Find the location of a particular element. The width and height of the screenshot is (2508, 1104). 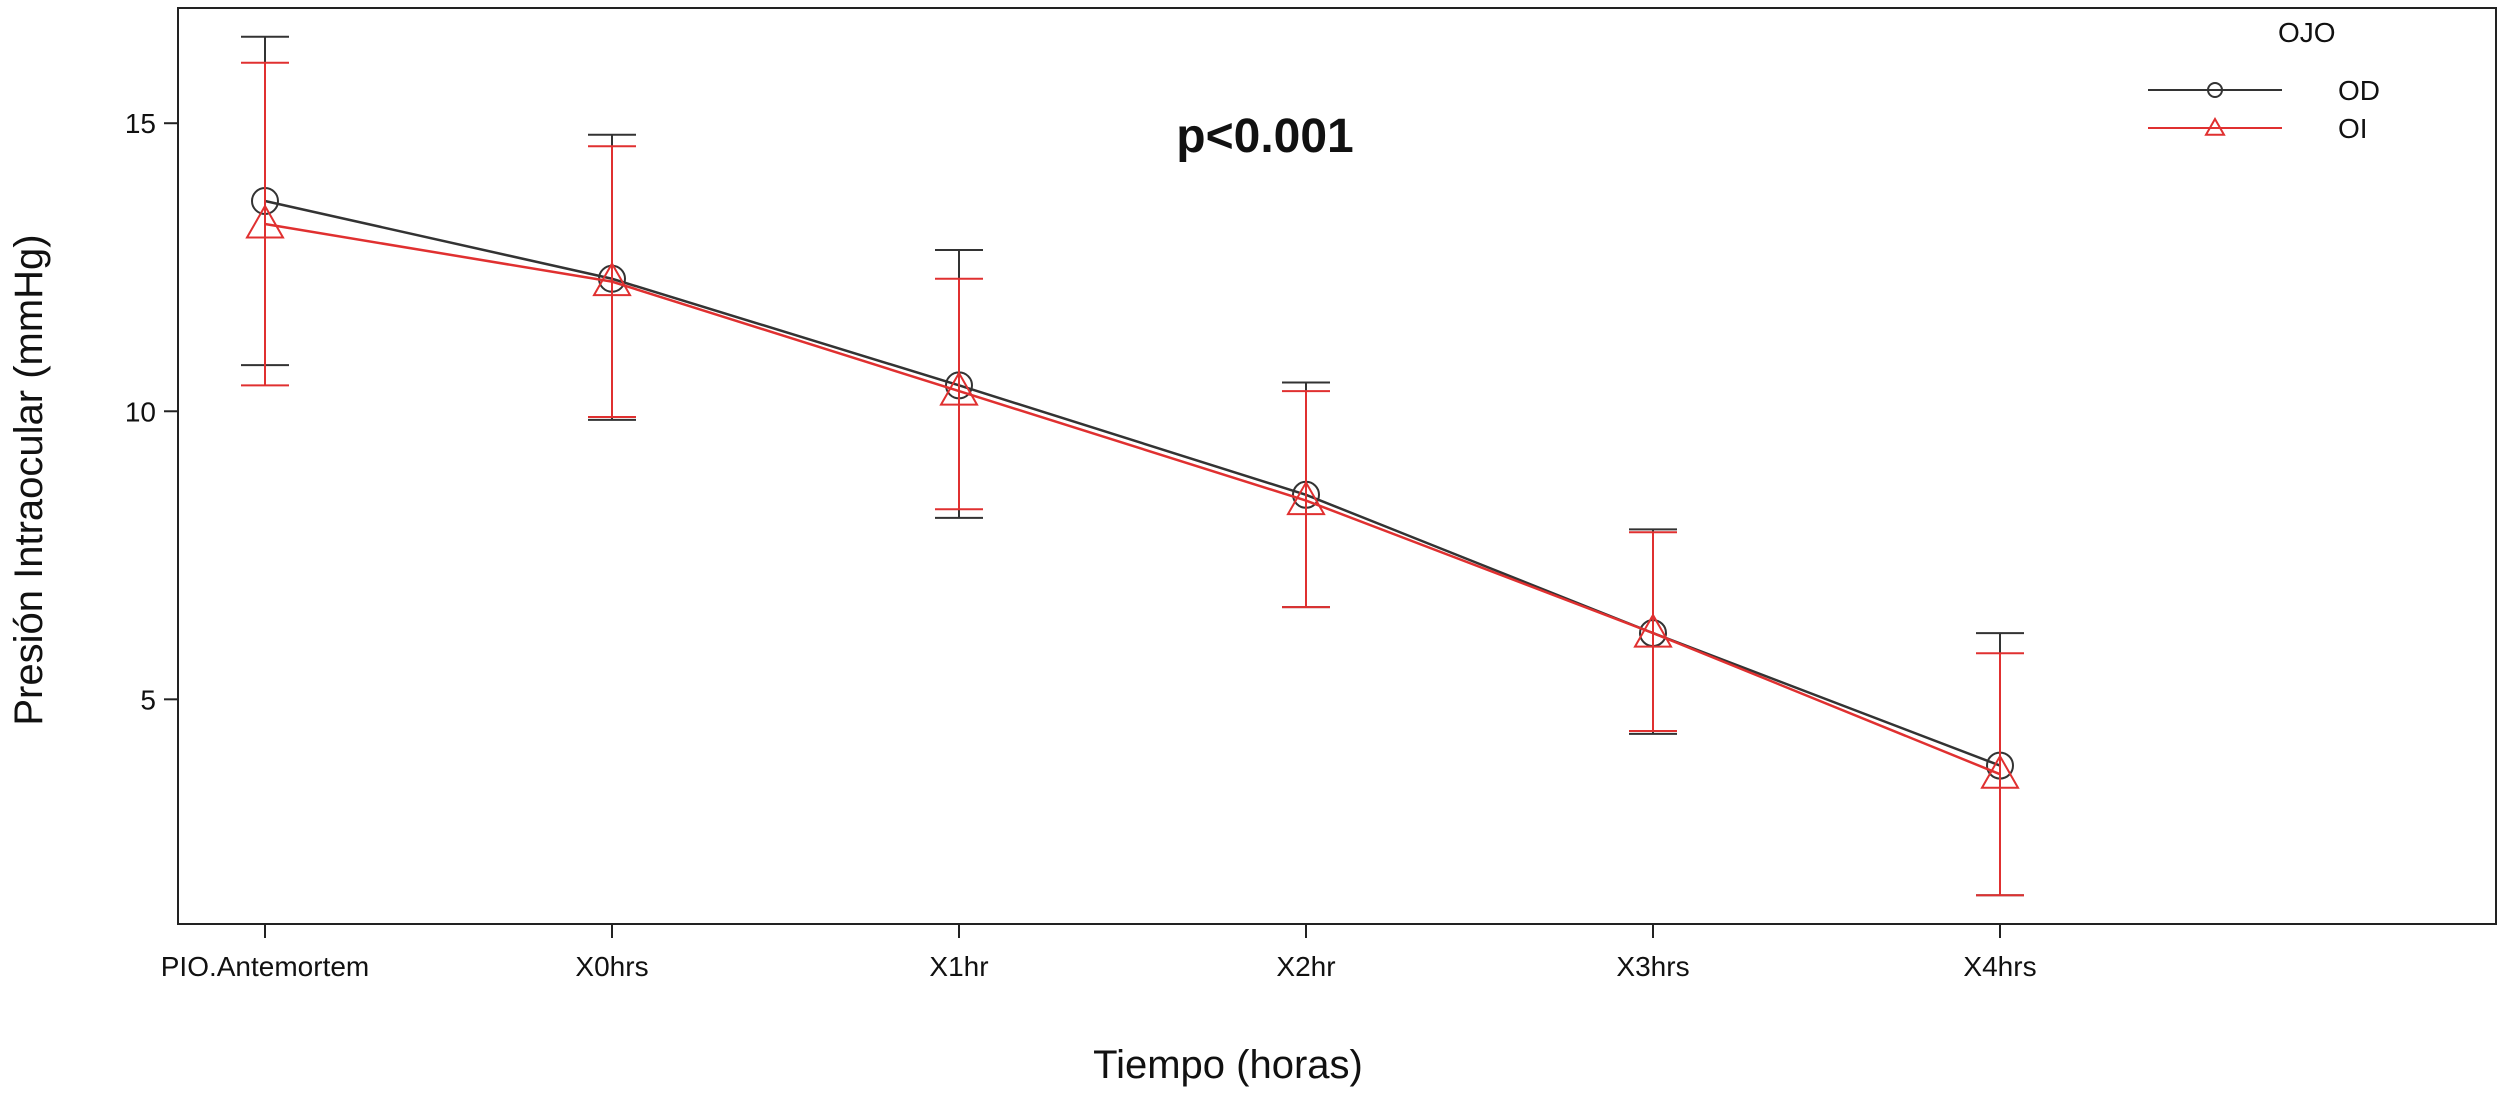

x-tick-label: X0hrs is located at coordinates (611, 966).